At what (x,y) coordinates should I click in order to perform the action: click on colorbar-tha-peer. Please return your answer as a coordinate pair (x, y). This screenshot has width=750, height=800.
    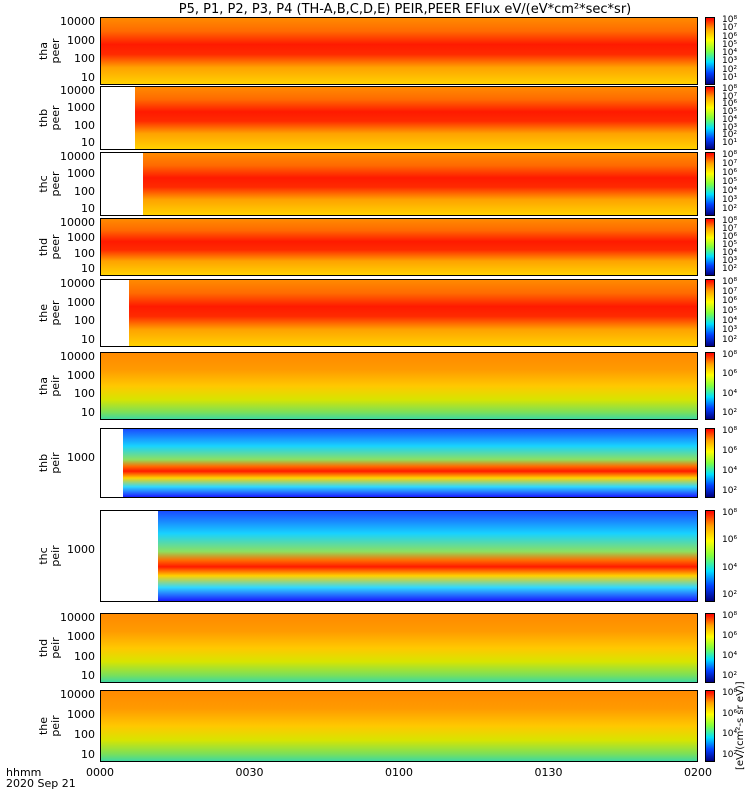
    Looking at the image, I should click on (710, 51).